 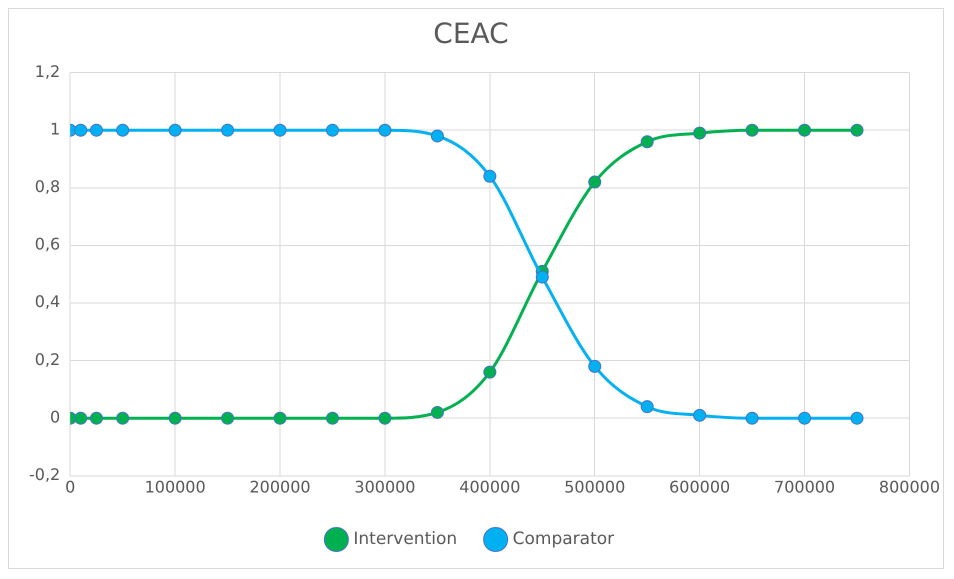 What do you see at coordinates (805, 487) in the screenshot?
I see `x-tick-label: 700000` at bounding box center [805, 487].